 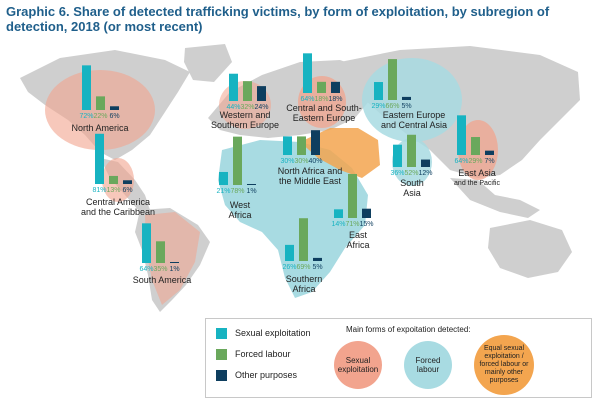 I want to click on label-north-america: North America, so click(x=99, y=128).